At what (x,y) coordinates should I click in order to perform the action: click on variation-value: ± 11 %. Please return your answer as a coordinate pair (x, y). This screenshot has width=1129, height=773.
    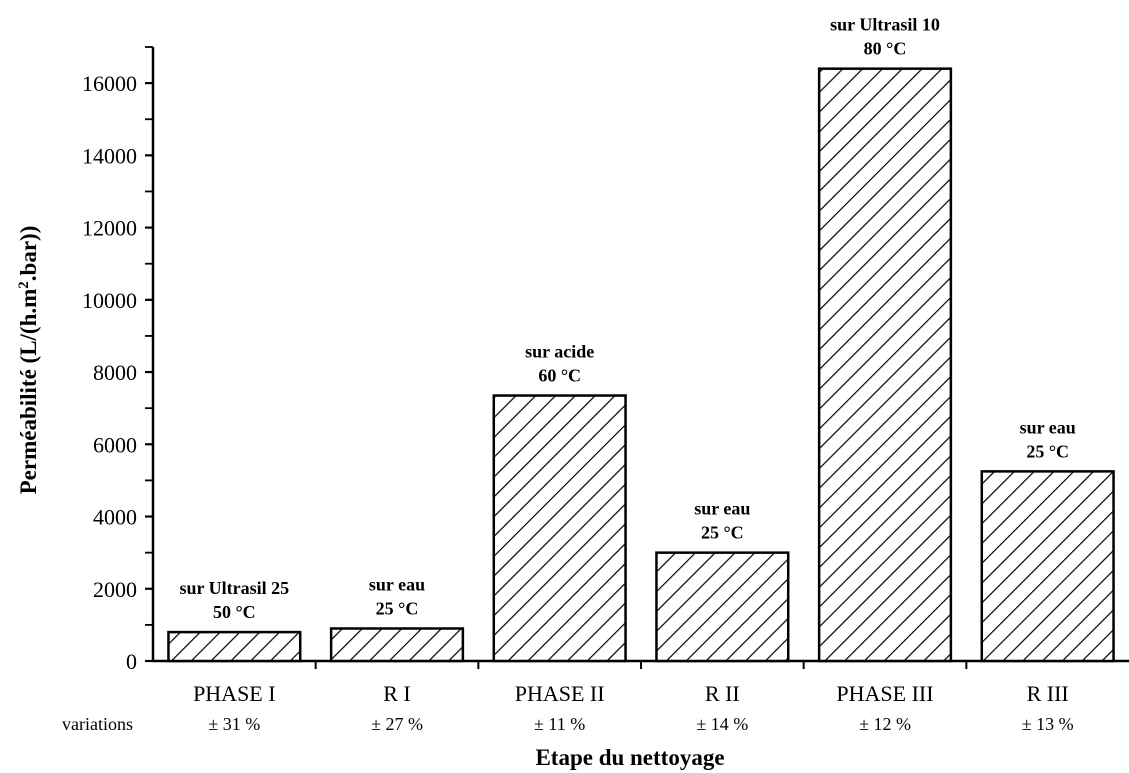
    Looking at the image, I should click on (559, 724).